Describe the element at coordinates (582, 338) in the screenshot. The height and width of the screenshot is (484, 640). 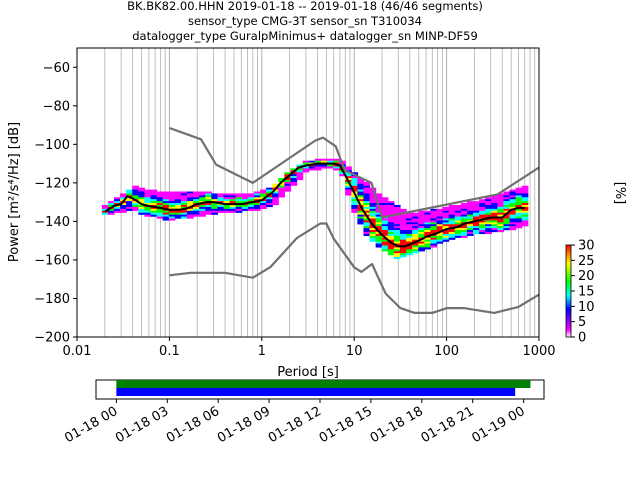
I see `colorbar-tick-label: 0` at that location.